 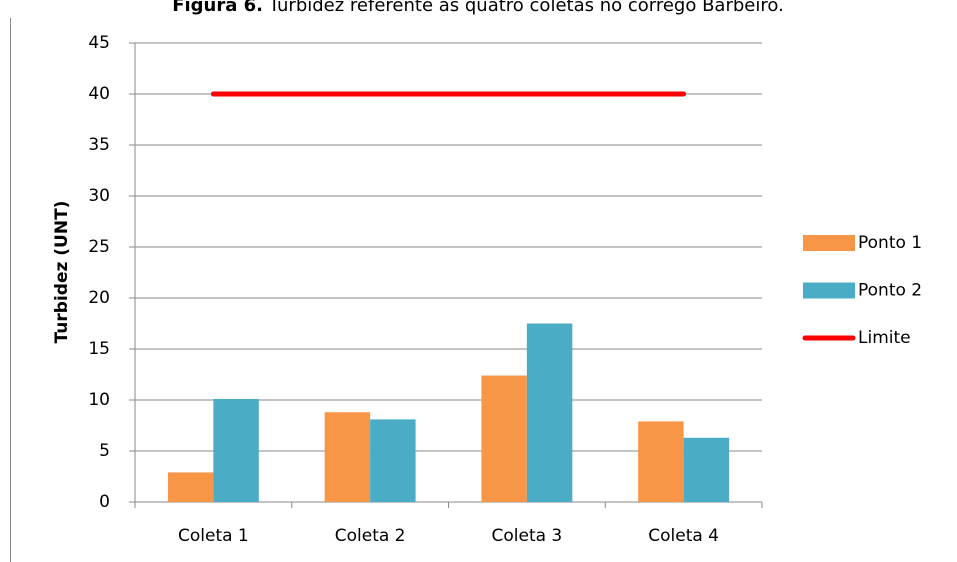 What do you see at coordinates (99, 349) in the screenshot?
I see `y-tick-label: 15` at bounding box center [99, 349].